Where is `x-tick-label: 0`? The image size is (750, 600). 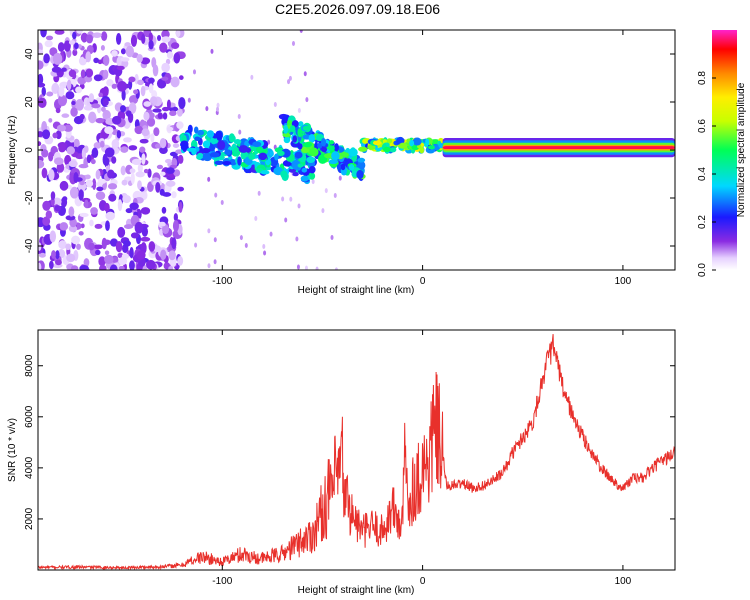
x-tick-label: 0 is located at coordinates (423, 281).